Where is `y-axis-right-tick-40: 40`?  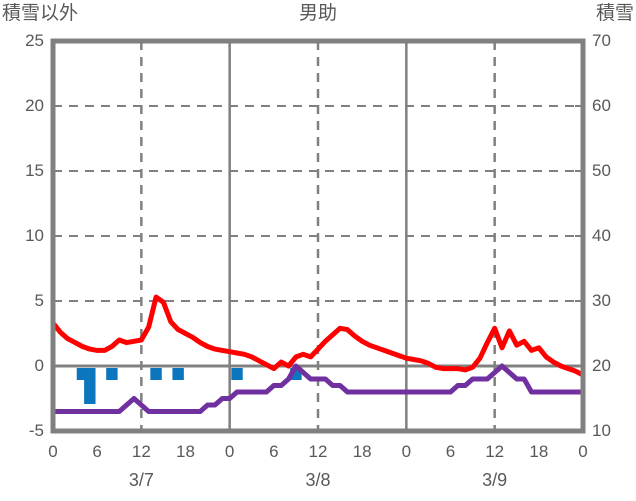 y-axis-right-tick-40: 40 is located at coordinates (601, 235).